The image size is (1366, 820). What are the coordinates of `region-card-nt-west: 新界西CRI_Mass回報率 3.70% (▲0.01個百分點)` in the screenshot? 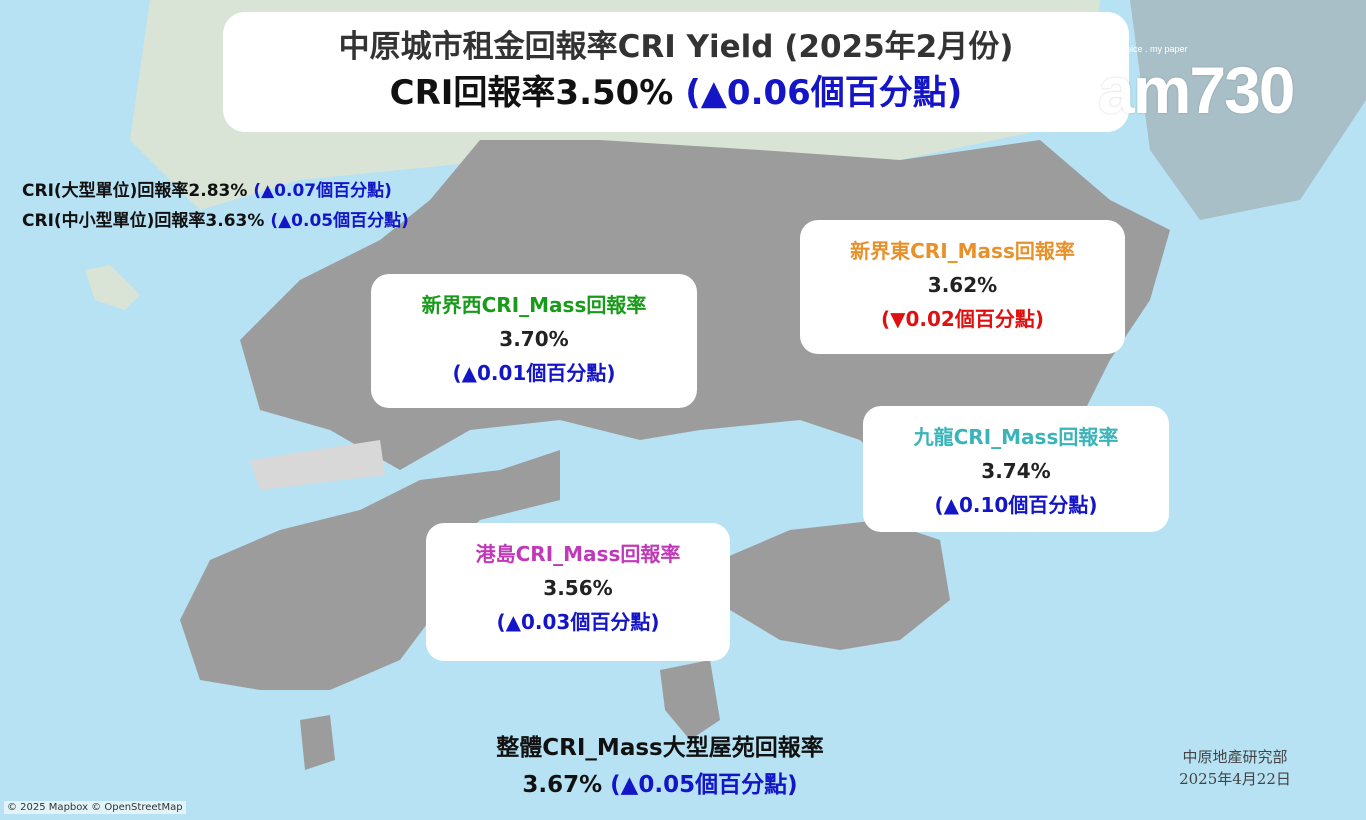 It's located at (534, 341).